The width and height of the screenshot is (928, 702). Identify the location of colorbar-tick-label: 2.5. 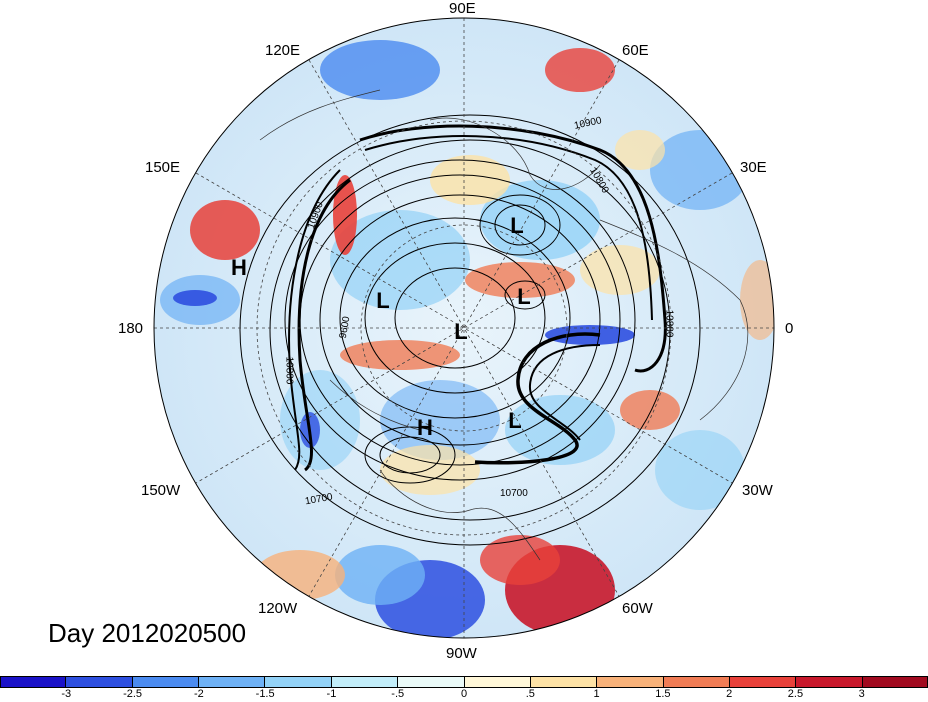
(795, 694).